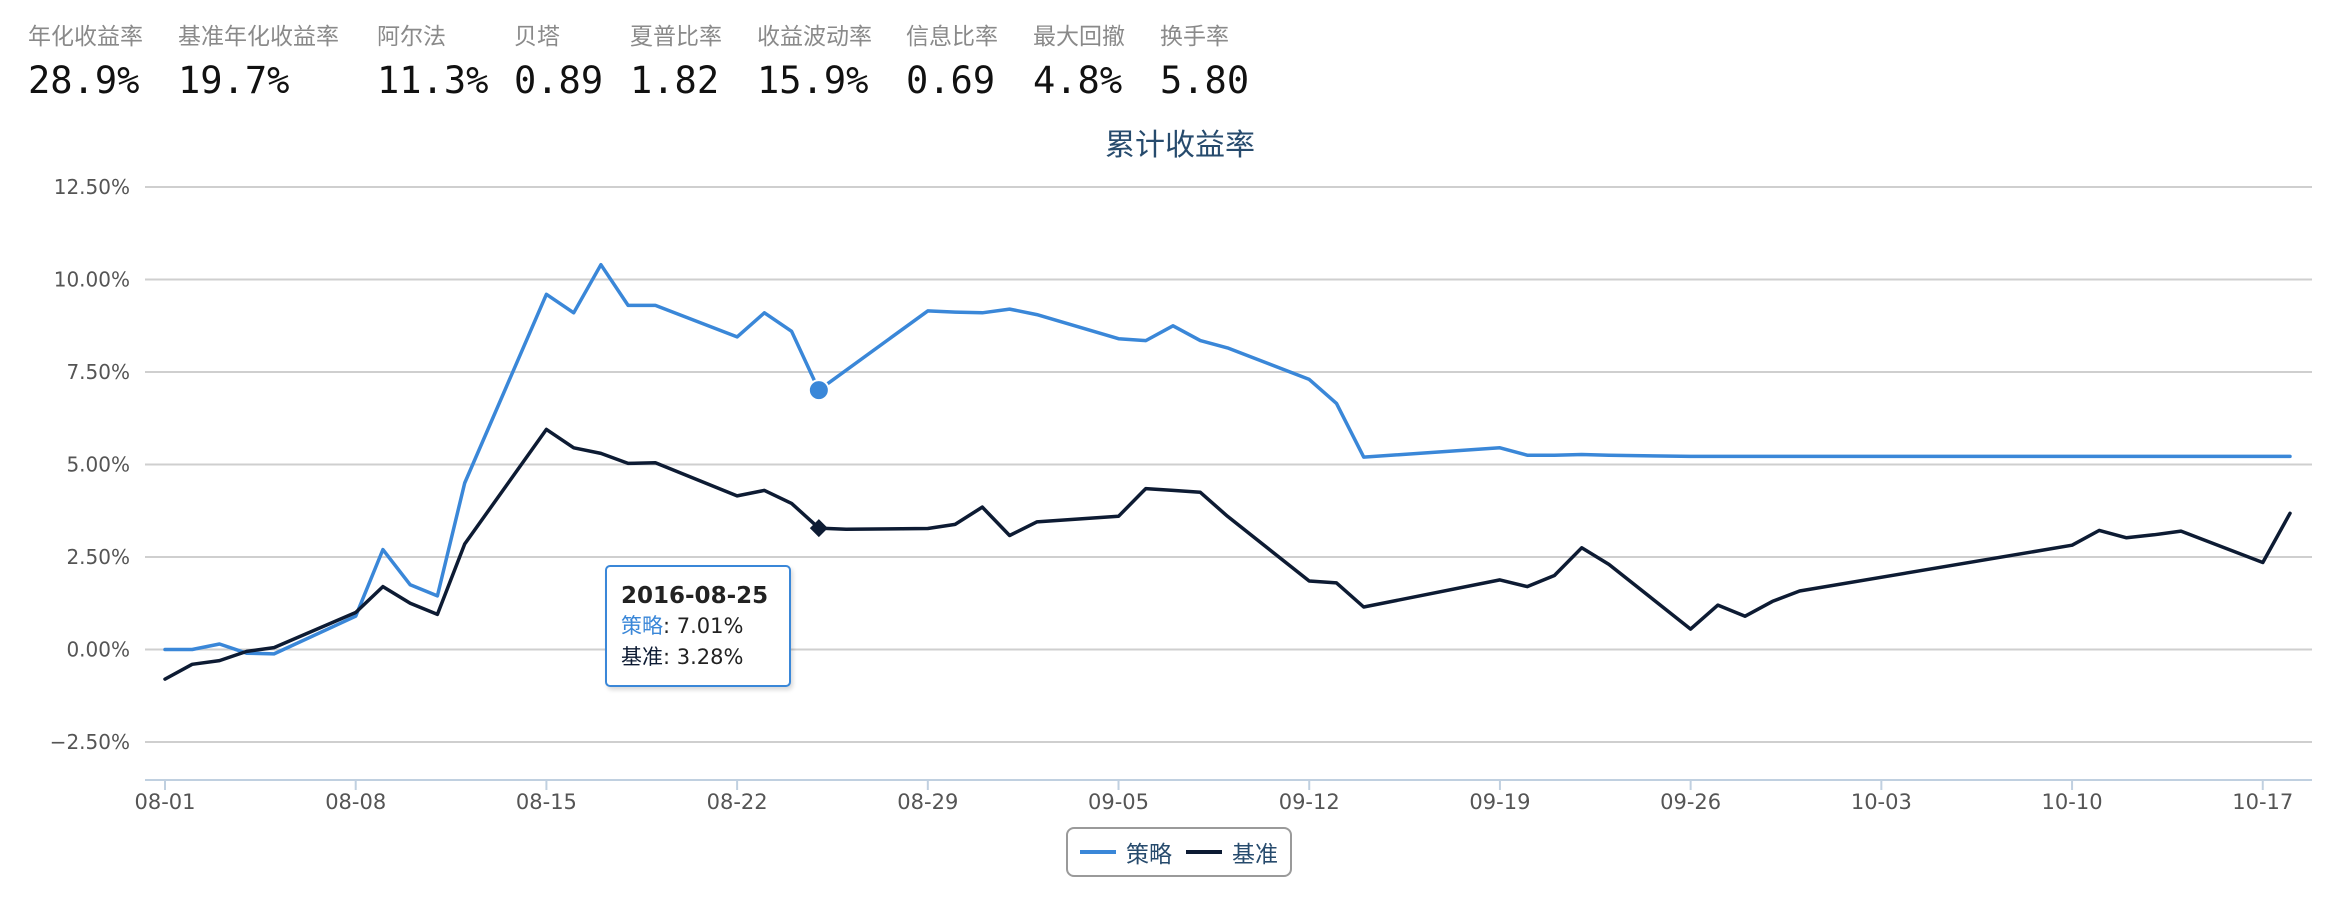  What do you see at coordinates (1881, 802) in the screenshot?
I see `x-tick-label: 10-03` at bounding box center [1881, 802].